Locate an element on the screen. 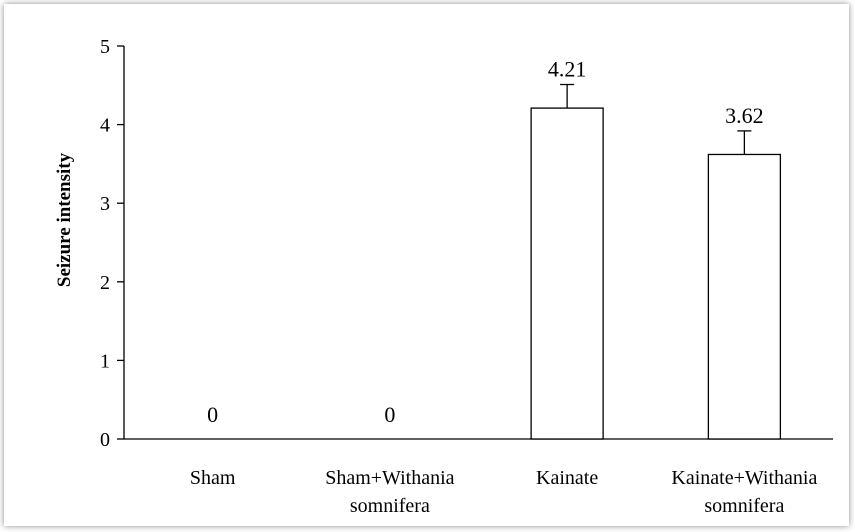  y-tick-label: 2 is located at coordinates (105, 283).